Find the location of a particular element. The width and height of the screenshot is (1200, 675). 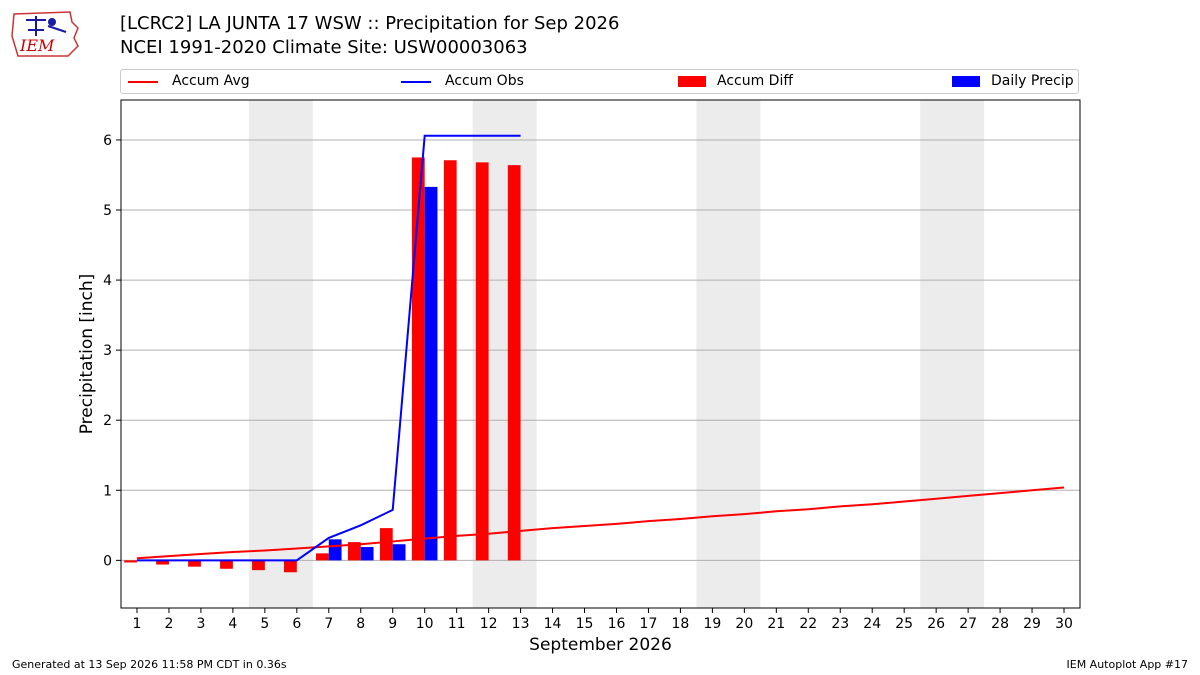

legend-label: Accum Diff is located at coordinates (755, 81).